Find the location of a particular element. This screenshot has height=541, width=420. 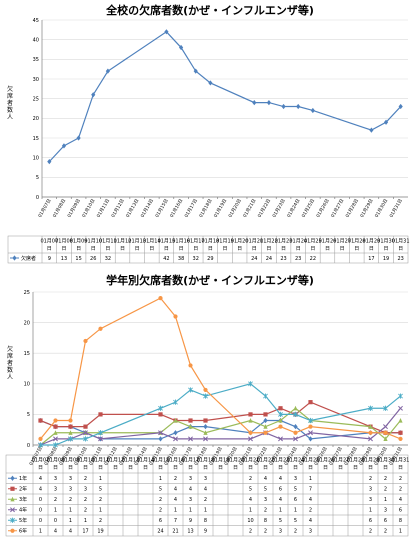

x-tick-label: 01月25日 is located at coordinates (305, 456).